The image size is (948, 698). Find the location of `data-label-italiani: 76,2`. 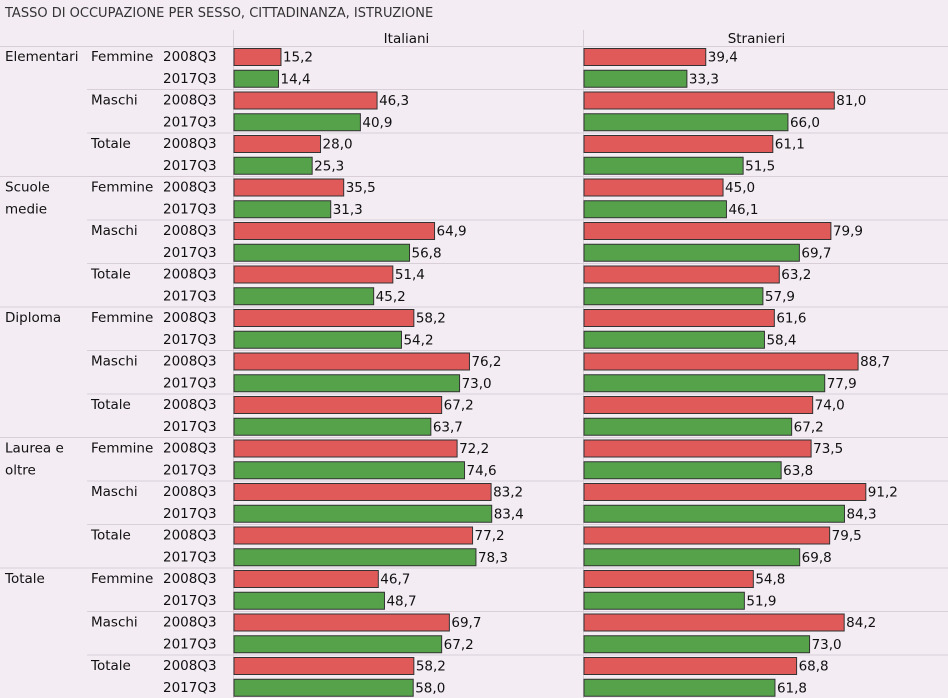

data-label-italiani: 76,2 is located at coordinates (486, 362).